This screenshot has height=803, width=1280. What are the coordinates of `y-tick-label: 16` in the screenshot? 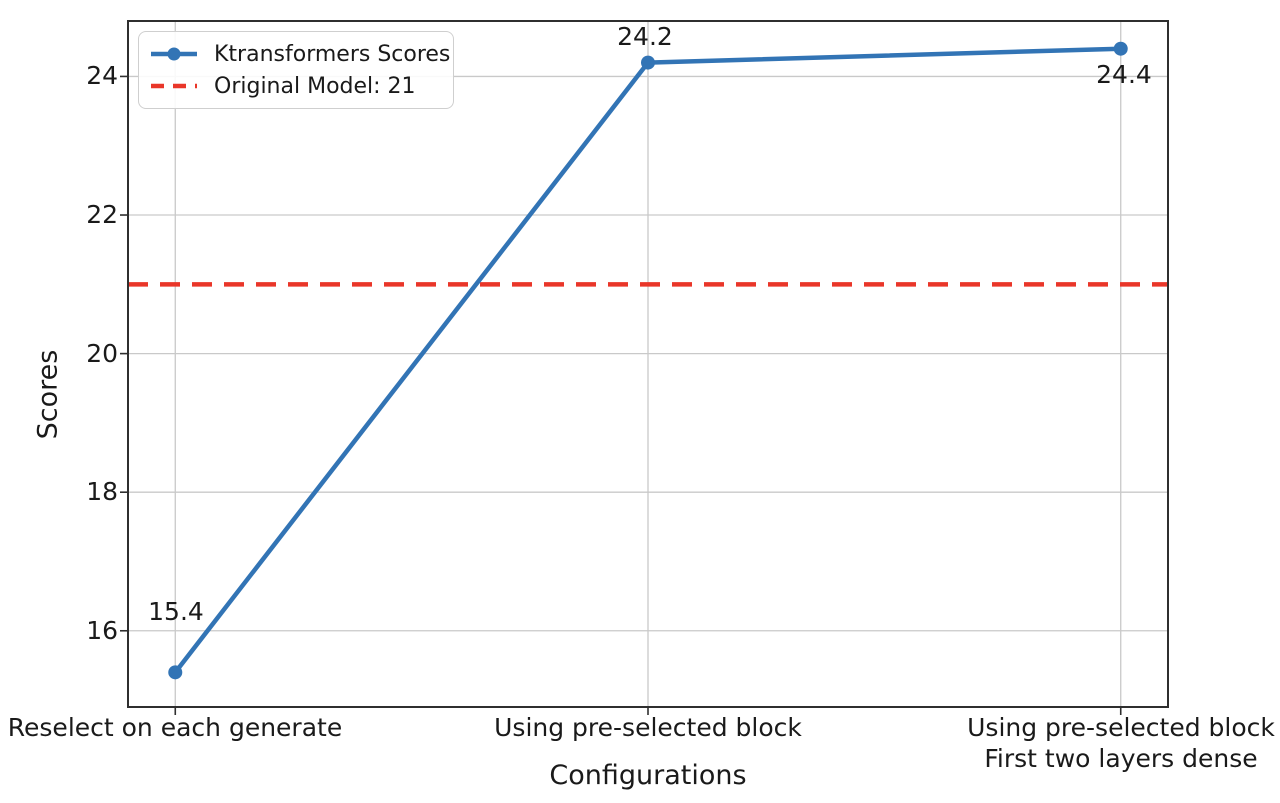 It's located at (102, 630).